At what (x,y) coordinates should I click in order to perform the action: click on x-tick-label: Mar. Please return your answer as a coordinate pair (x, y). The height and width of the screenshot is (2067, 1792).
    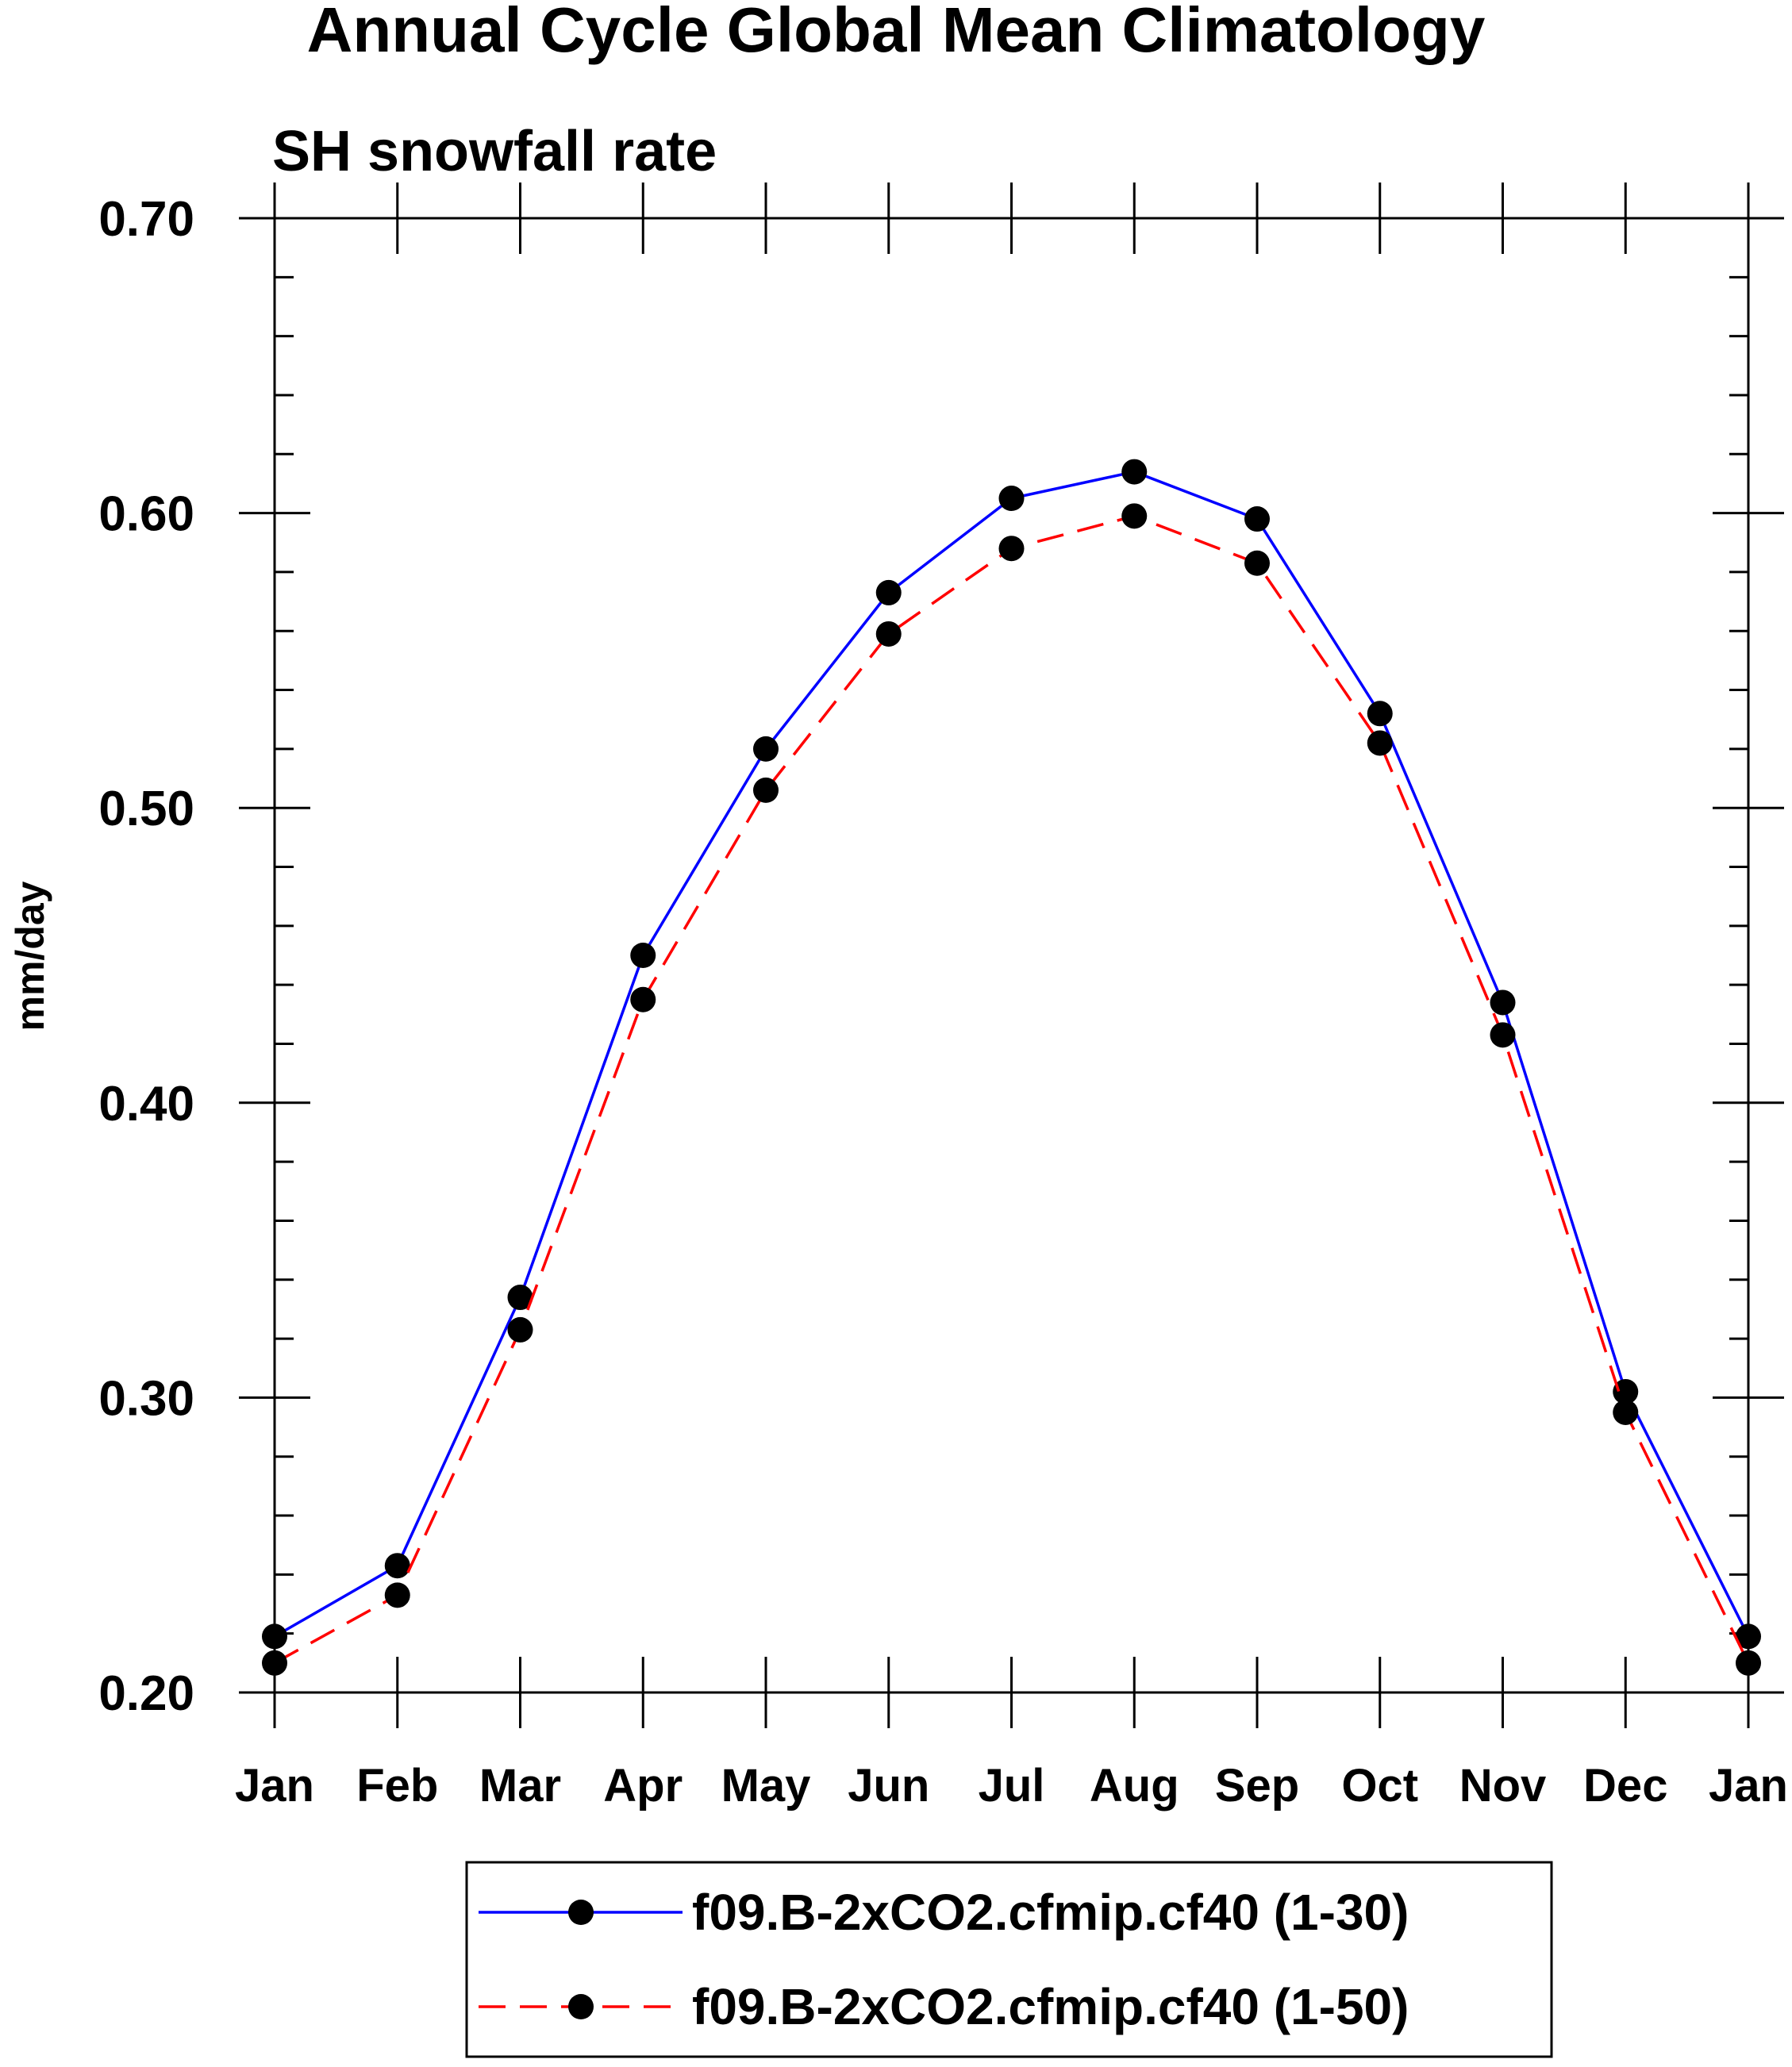
    Looking at the image, I should click on (520, 1786).